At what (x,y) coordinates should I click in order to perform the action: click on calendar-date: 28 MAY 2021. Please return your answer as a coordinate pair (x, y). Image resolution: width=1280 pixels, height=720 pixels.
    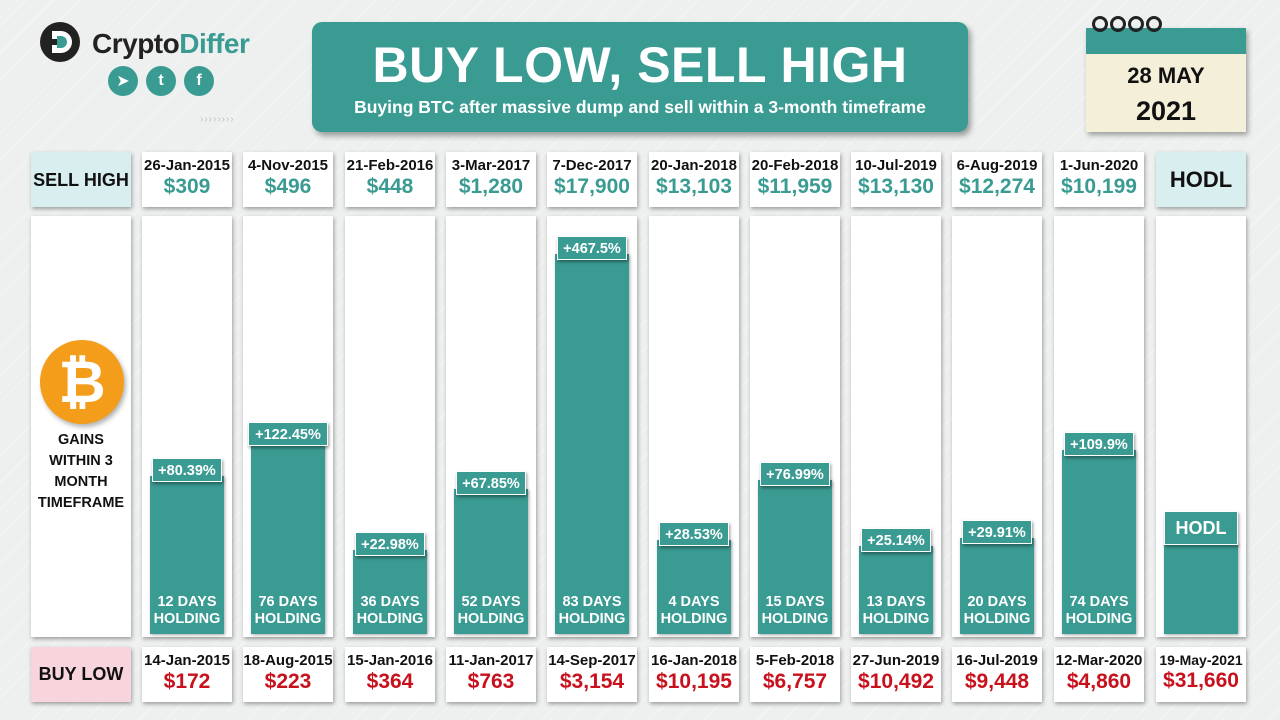
    Looking at the image, I should click on (1166, 74).